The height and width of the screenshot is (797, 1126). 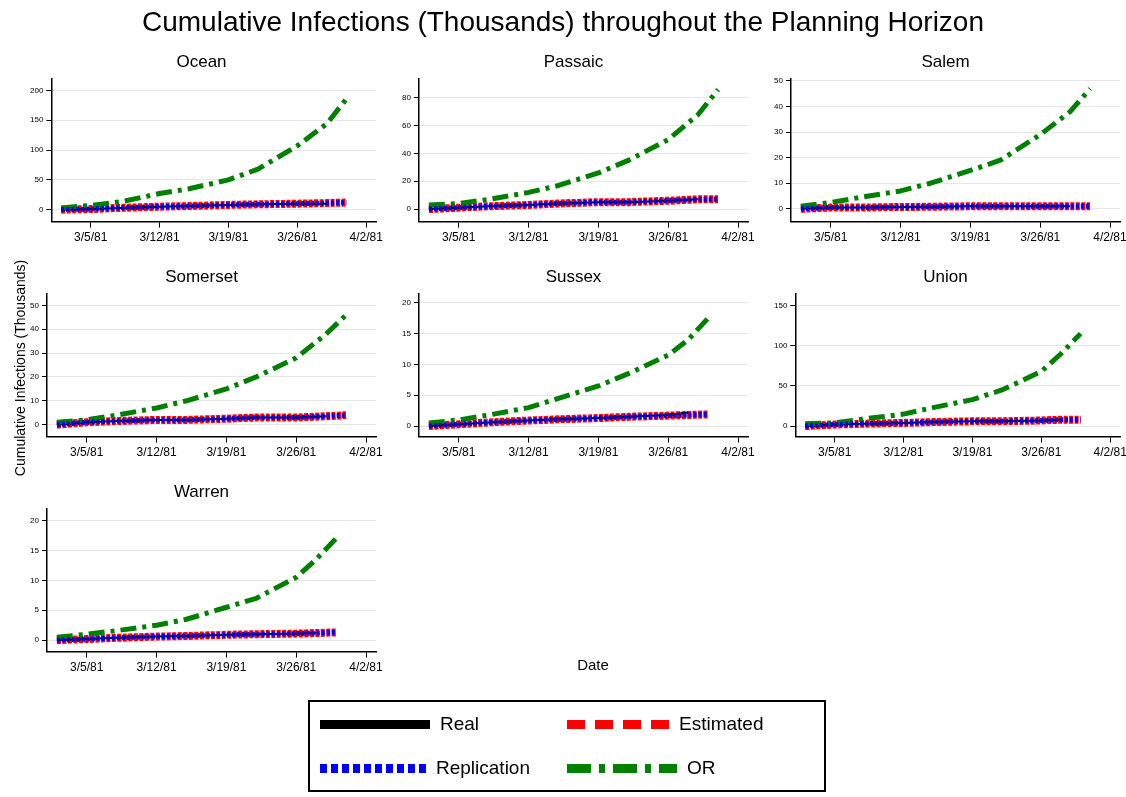 I want to click on x-axis-title: Date, so click(x=593, y=664).